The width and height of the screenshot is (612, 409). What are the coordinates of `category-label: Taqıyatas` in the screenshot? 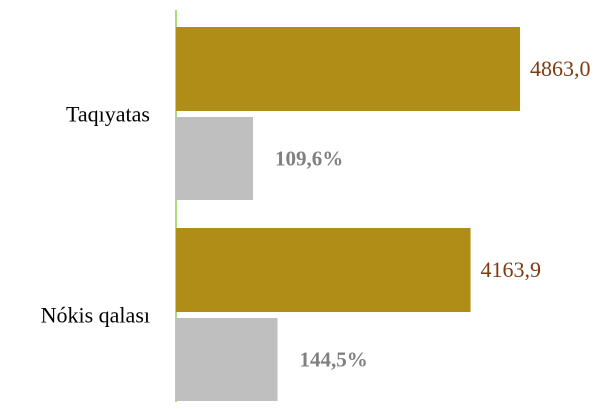 It's located at (108, 114).